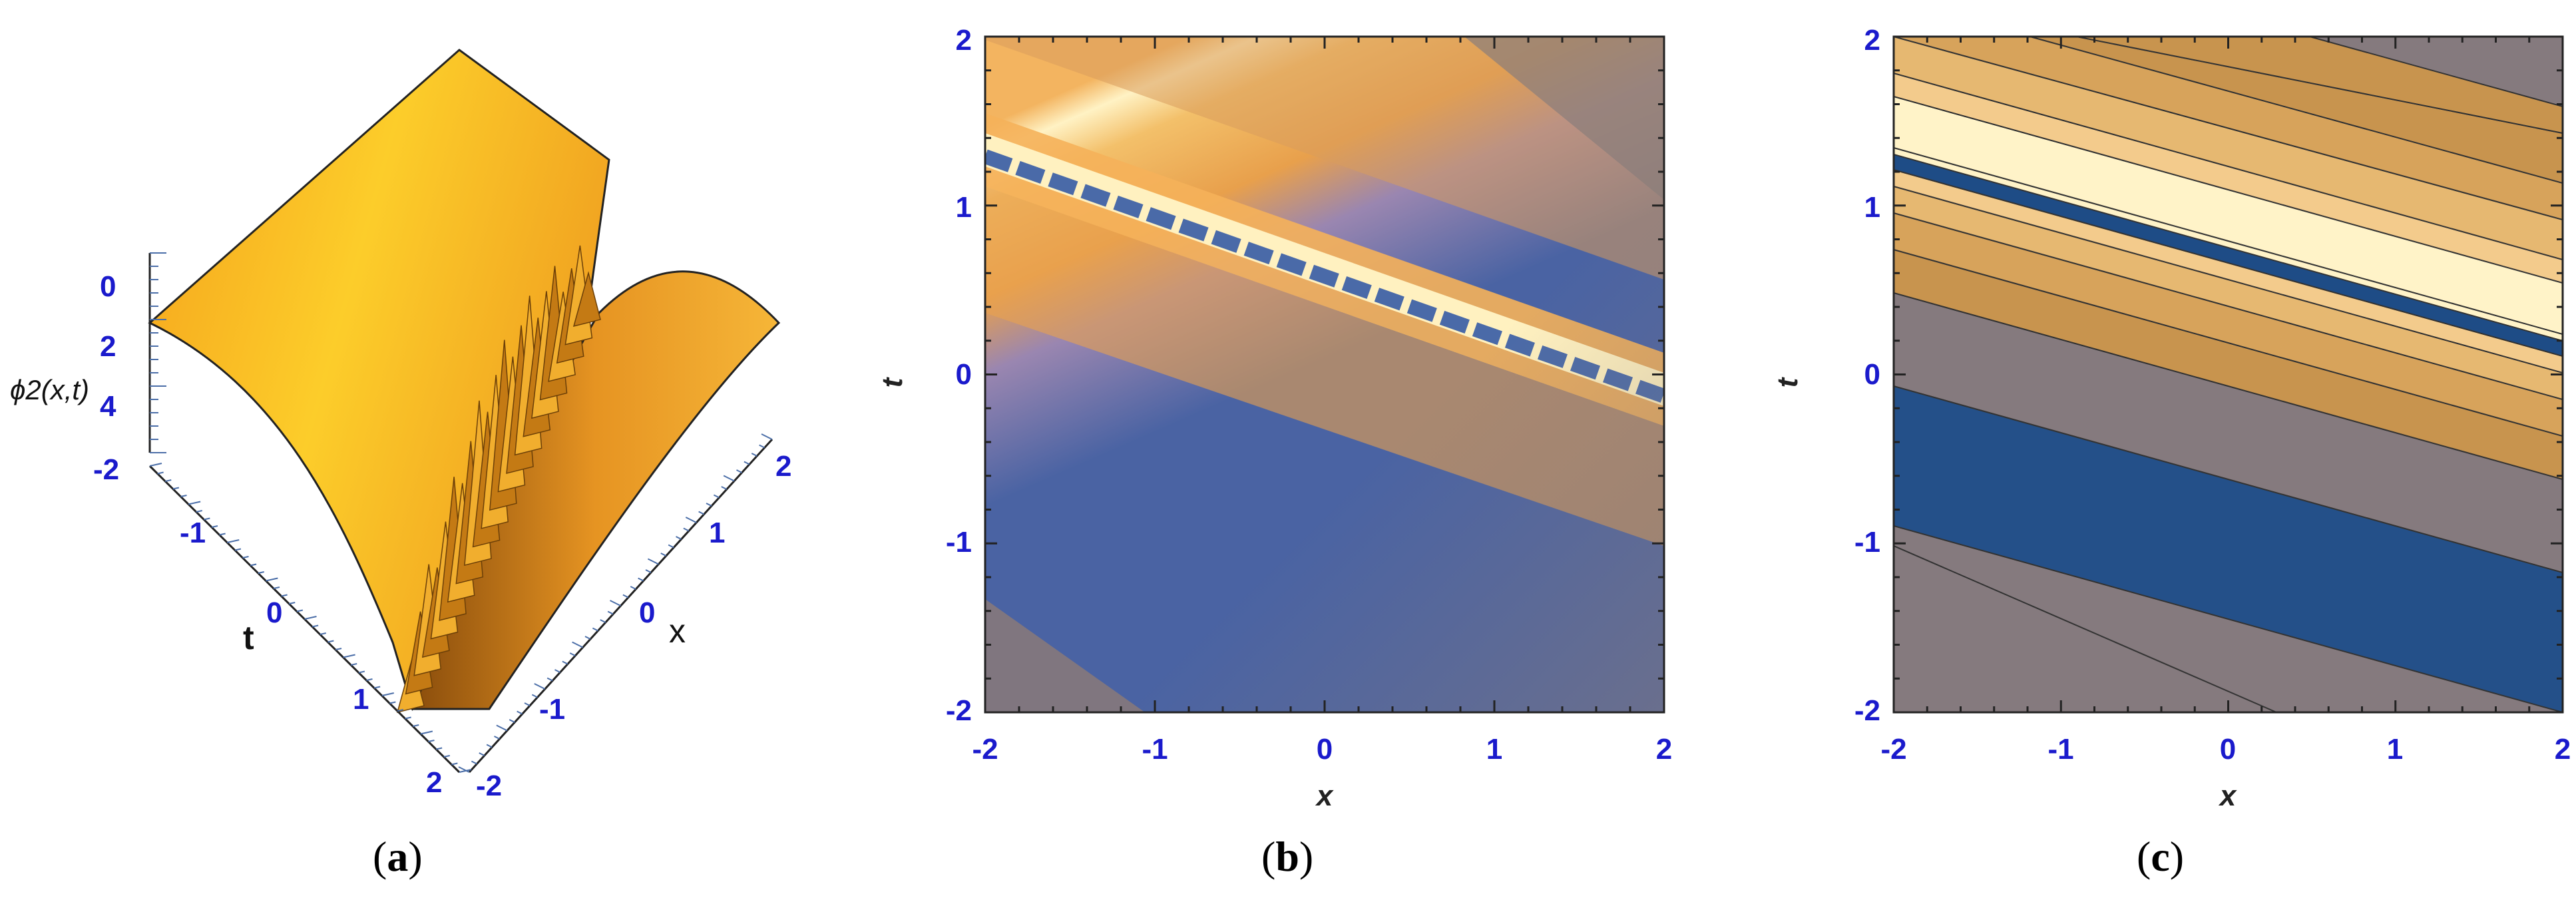 Image resolution: width=2576 pixels, height=924 pixels. What do you see at coordinates (1872, 208) in the screenshot?
I see `t-tick: 1` at bounding box center [1872, 208].